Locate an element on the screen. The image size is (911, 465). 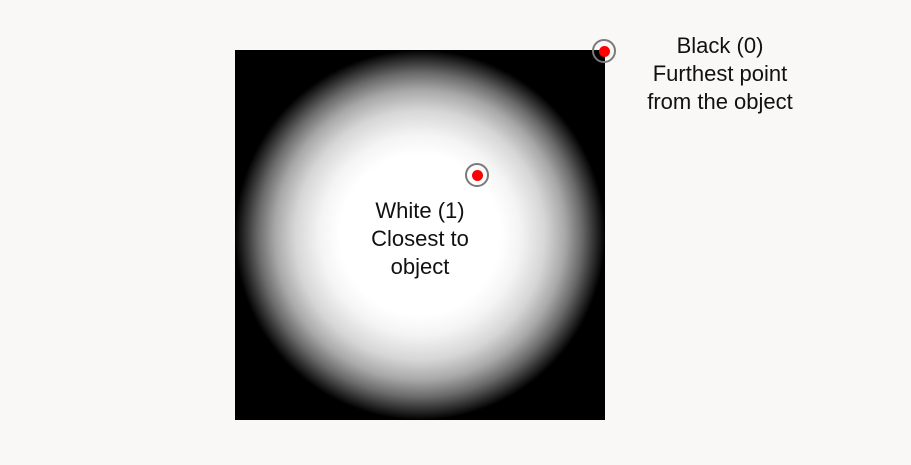
black-label-line2: Furthest point is located at coordinates (720, 73).